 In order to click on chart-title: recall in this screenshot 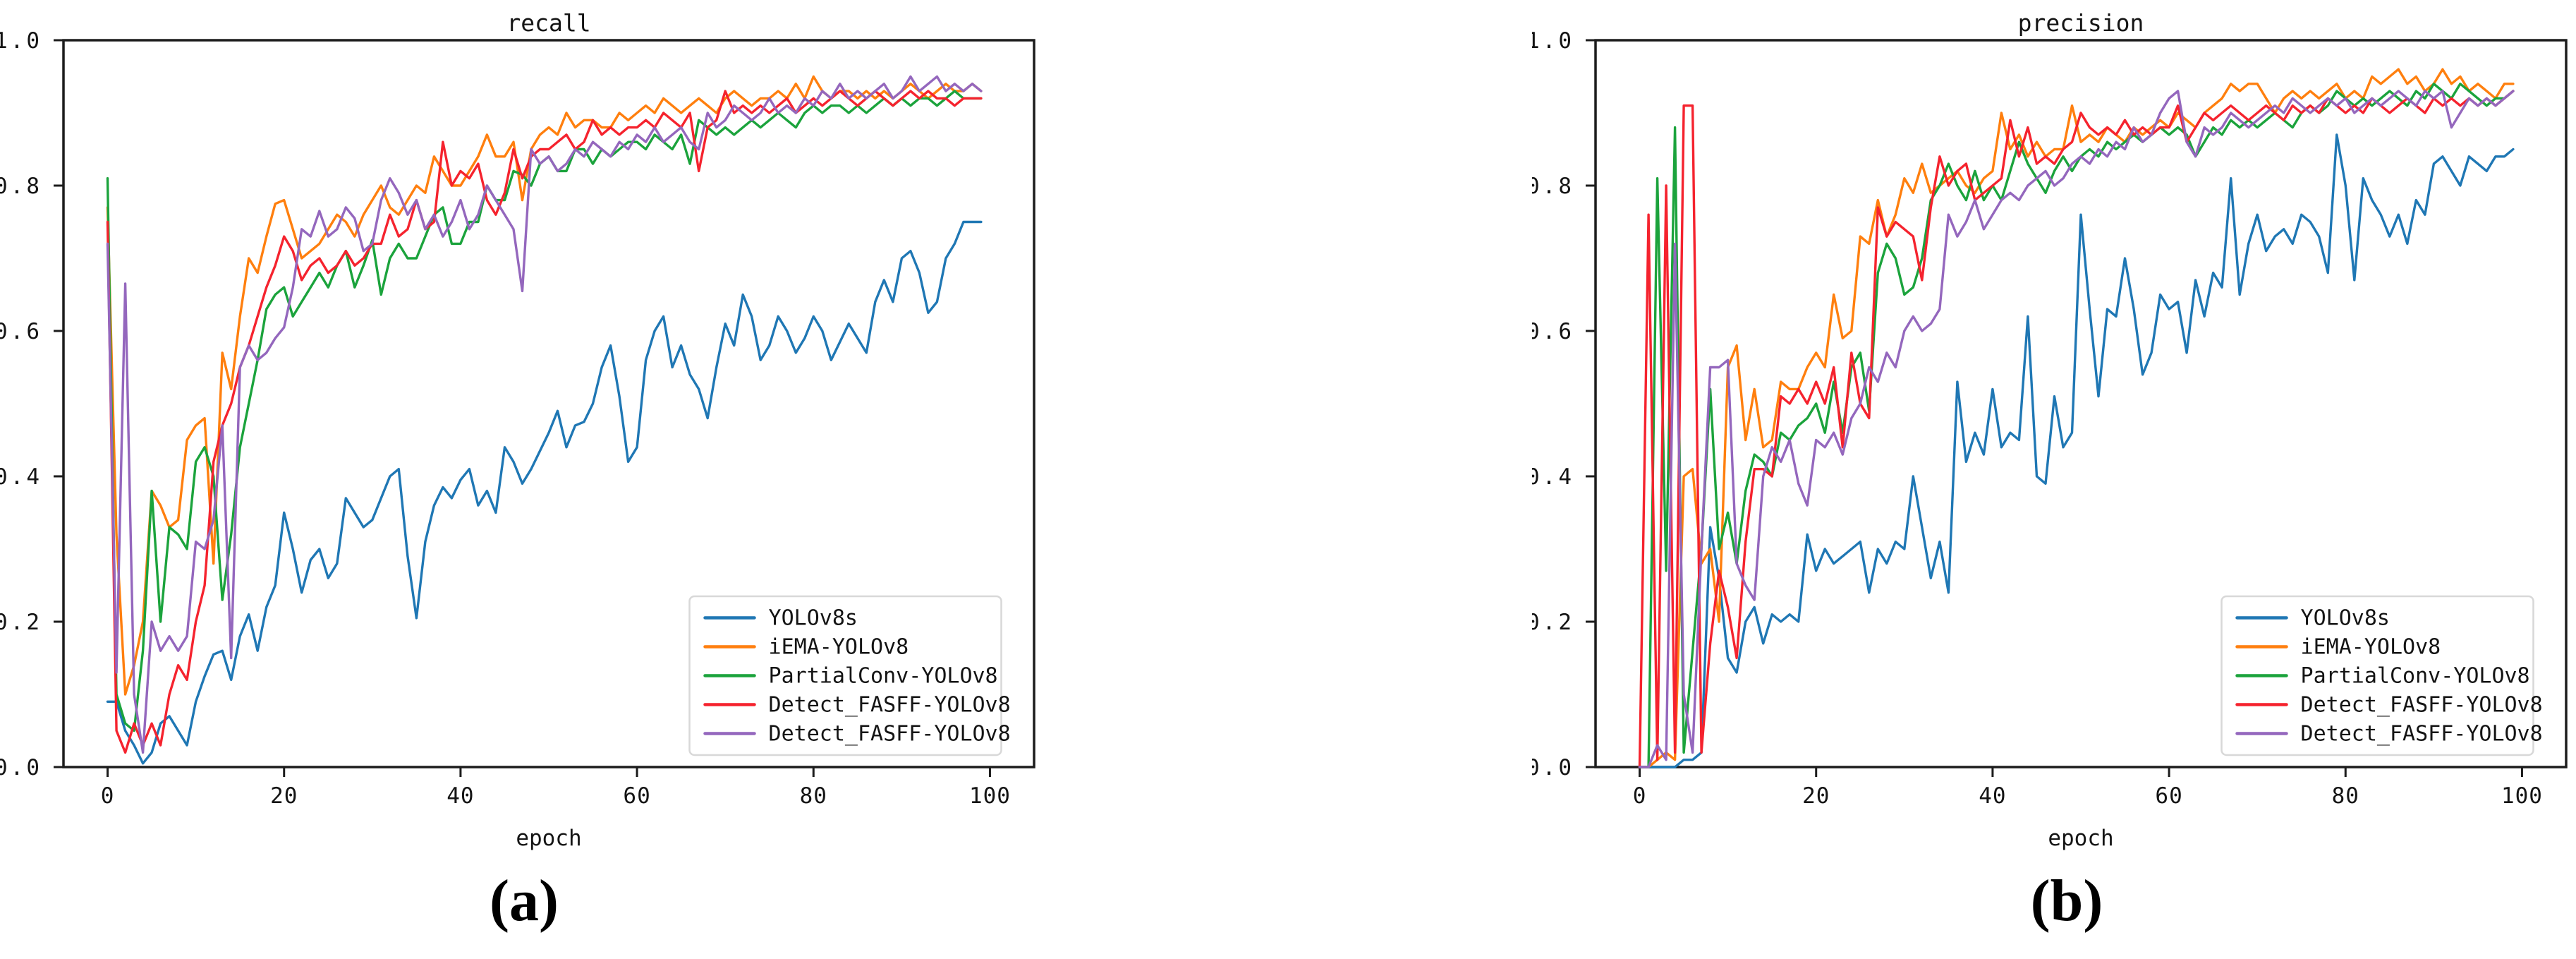, I will do `click(548, 23)`.